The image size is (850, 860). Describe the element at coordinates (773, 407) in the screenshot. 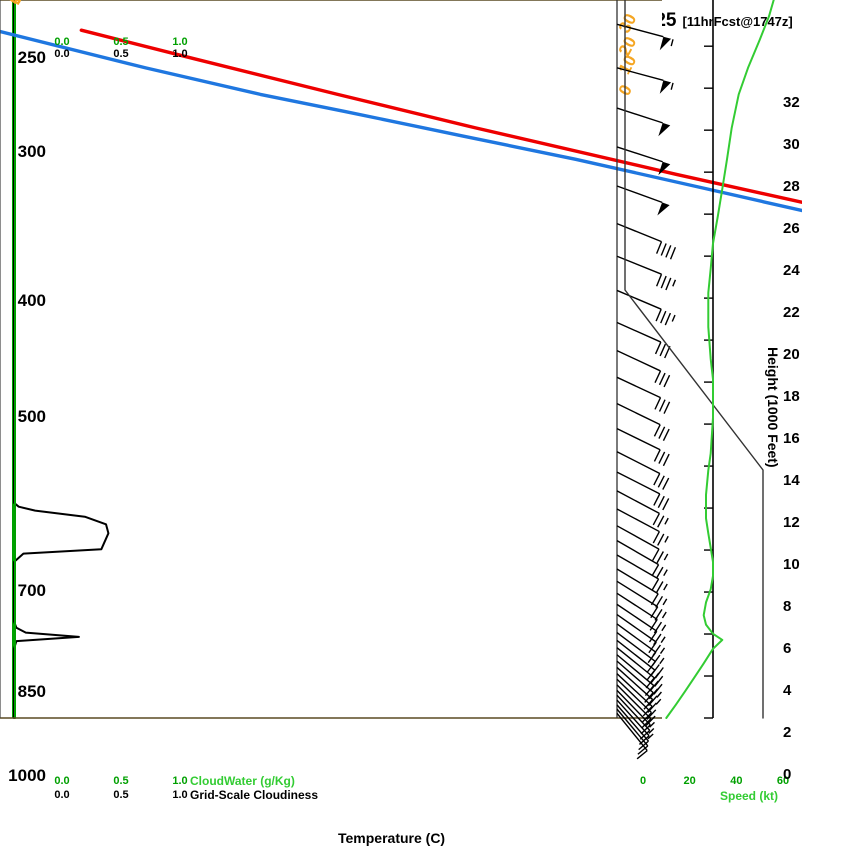

I see `height-axis-label: Height (1000 Feet)` at that location.